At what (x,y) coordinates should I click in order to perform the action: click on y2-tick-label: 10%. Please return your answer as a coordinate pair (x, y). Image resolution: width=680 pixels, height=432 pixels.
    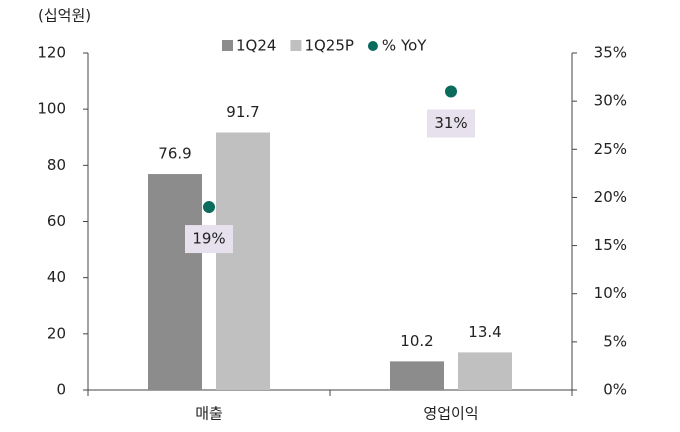
    Looking at the image, I should click on (610, 293).